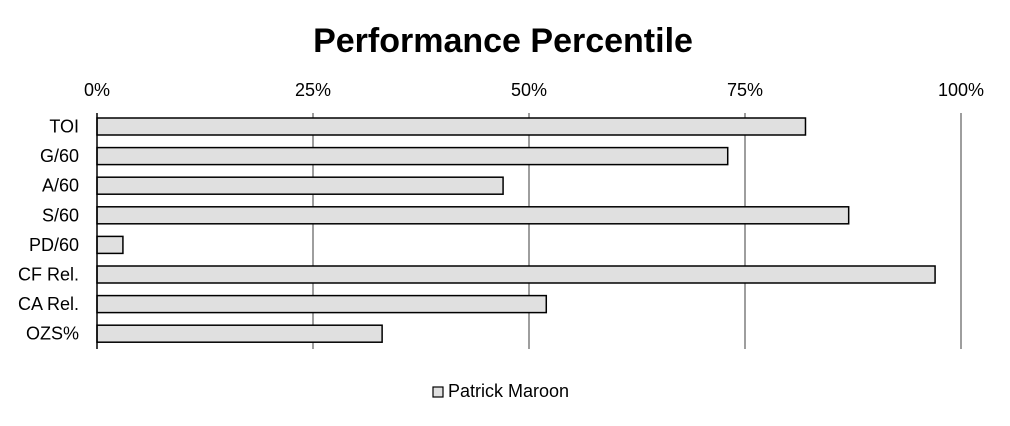 Image resolution: width=1010 pixels, height=426 pixels. I want to click on category-label: G/60, so click(59, 156).